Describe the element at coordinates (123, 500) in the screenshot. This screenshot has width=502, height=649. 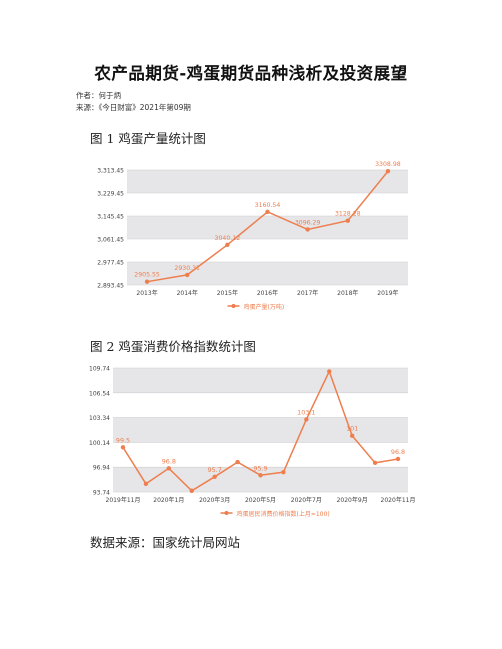
I see `x-tick-label: 2019年11月` at that location.